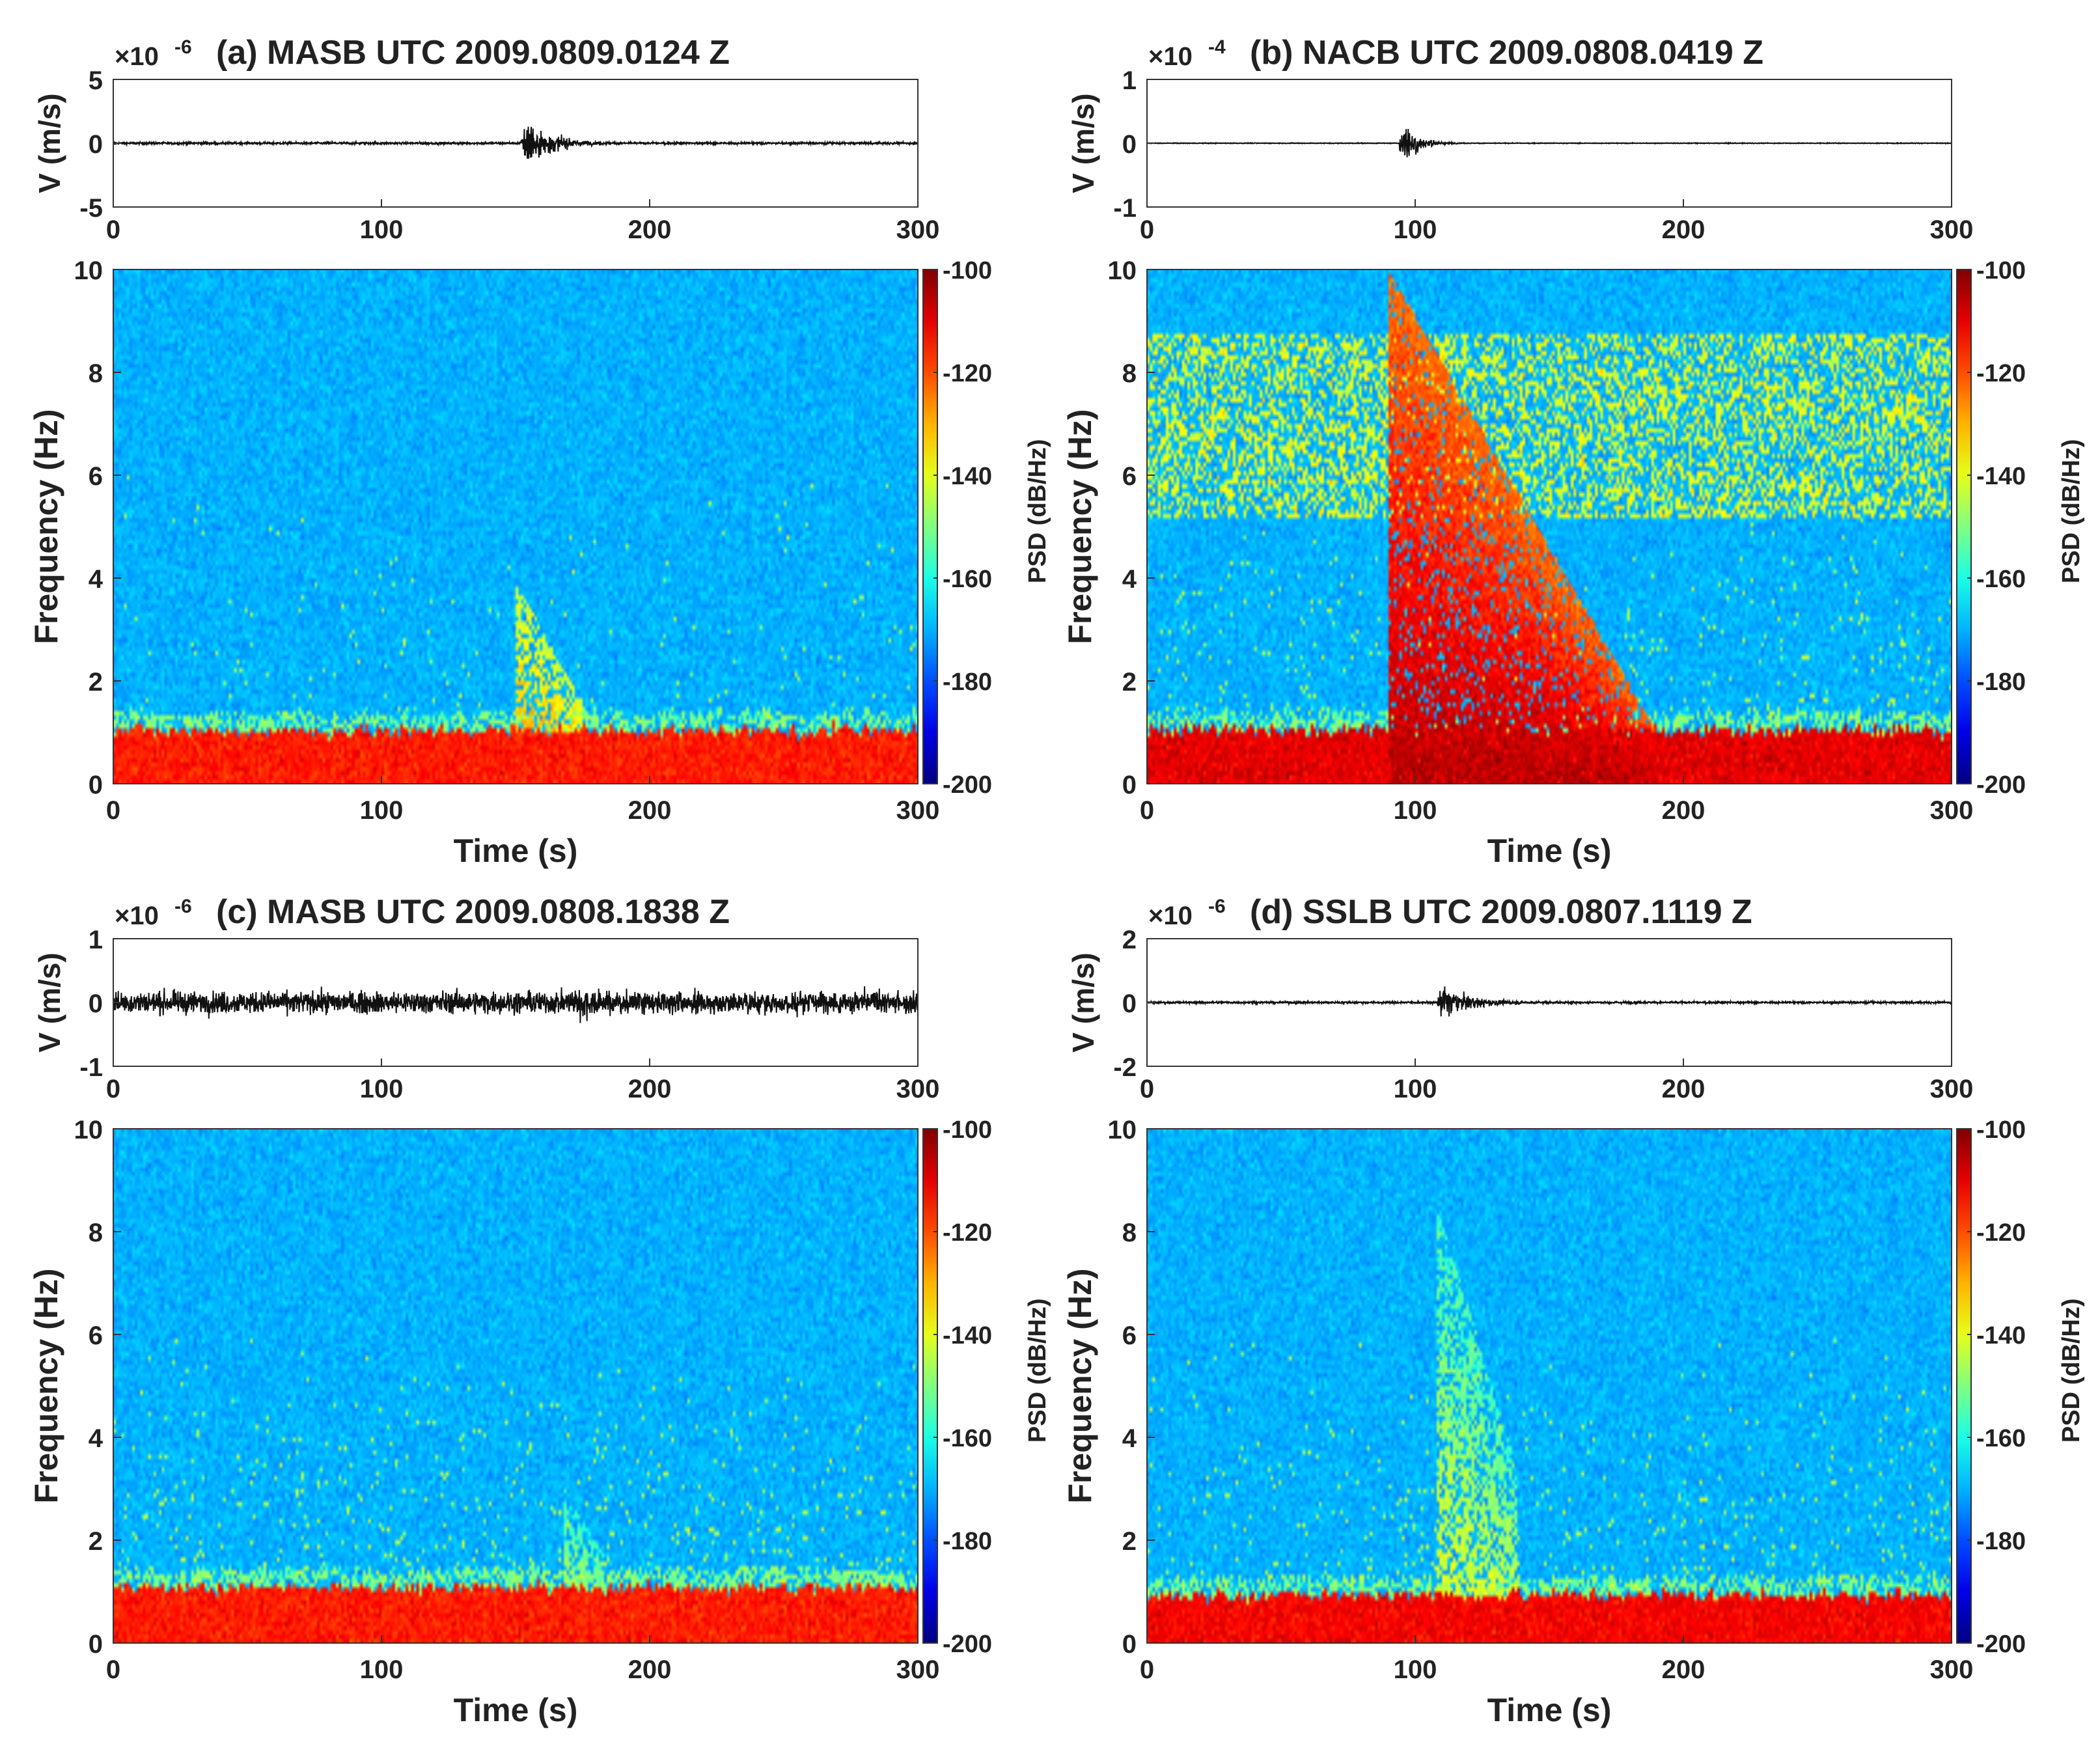  I want to click on waveform-ytick-label: -2, so click(1125, 1067).